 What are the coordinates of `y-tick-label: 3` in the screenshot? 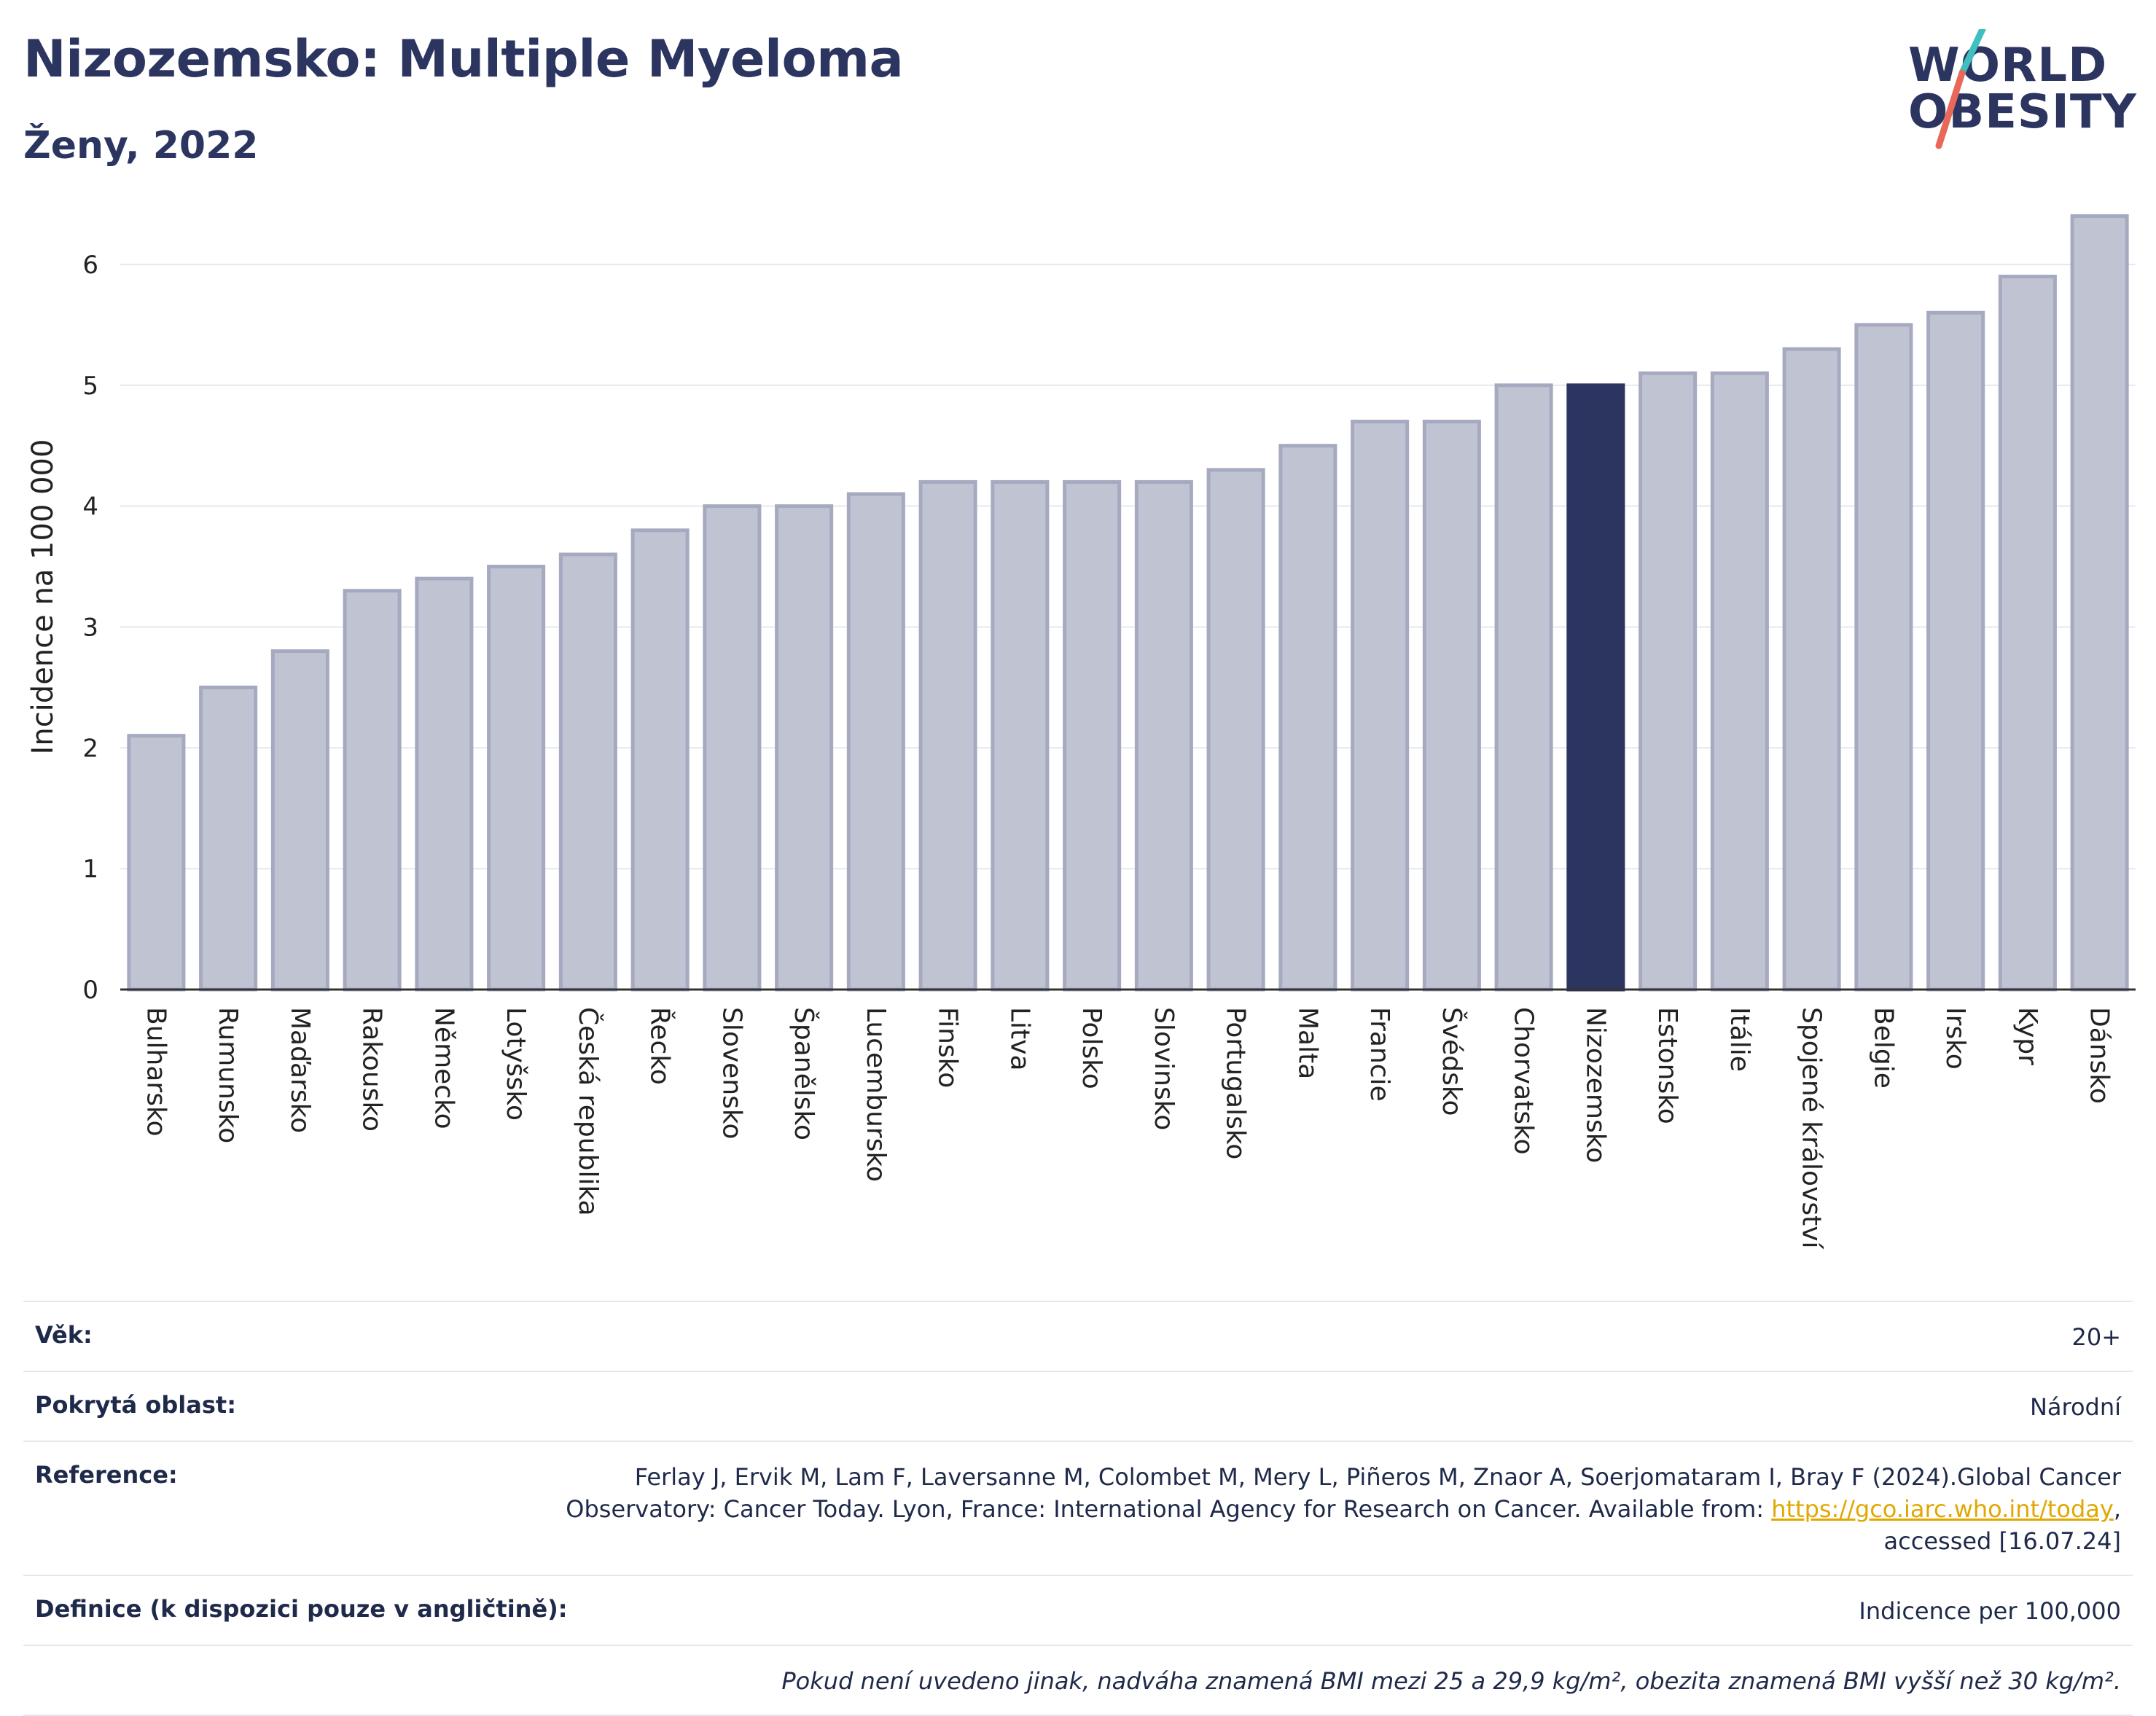 It's located at (90, 627).